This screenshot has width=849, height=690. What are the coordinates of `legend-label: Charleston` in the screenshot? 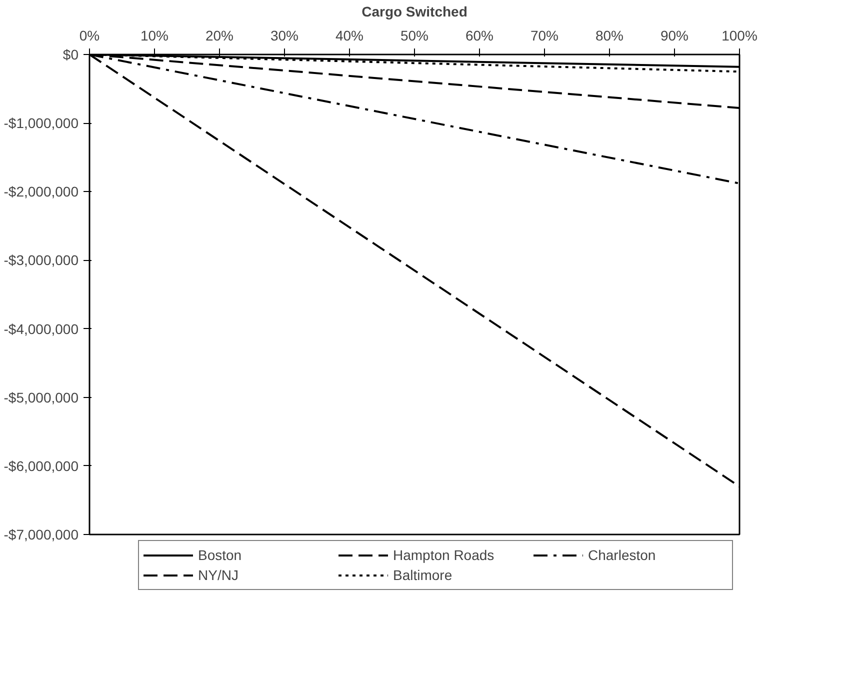 It's located at (622, 555).